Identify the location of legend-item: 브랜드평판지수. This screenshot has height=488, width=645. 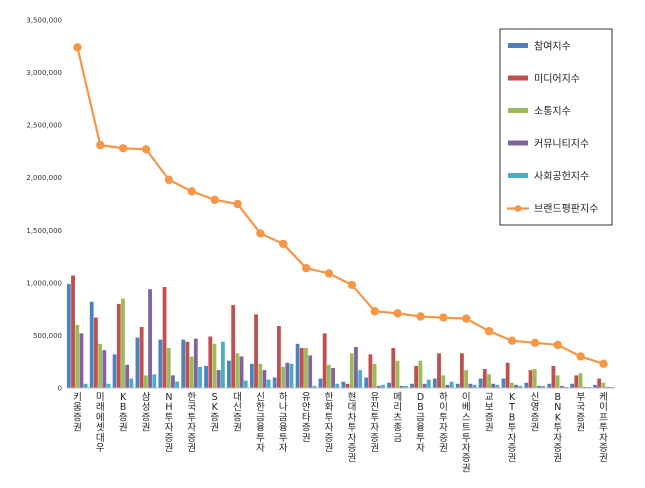
(552, 209).